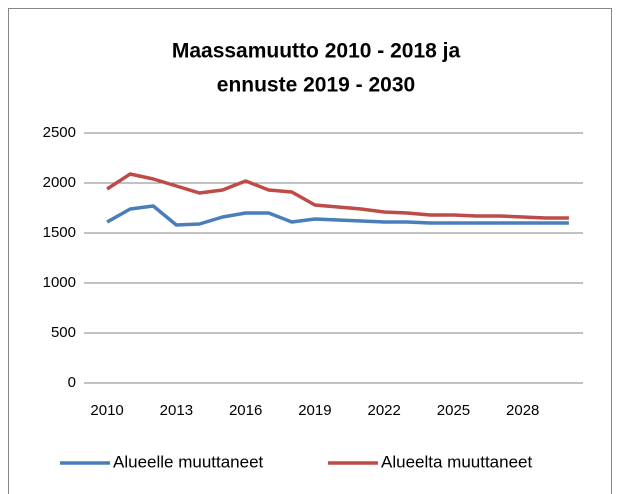  What do you see at coordinates (176, 410) in the screenshot?
I see `x-tick-label: 2013` at bounding box center [176, 410].